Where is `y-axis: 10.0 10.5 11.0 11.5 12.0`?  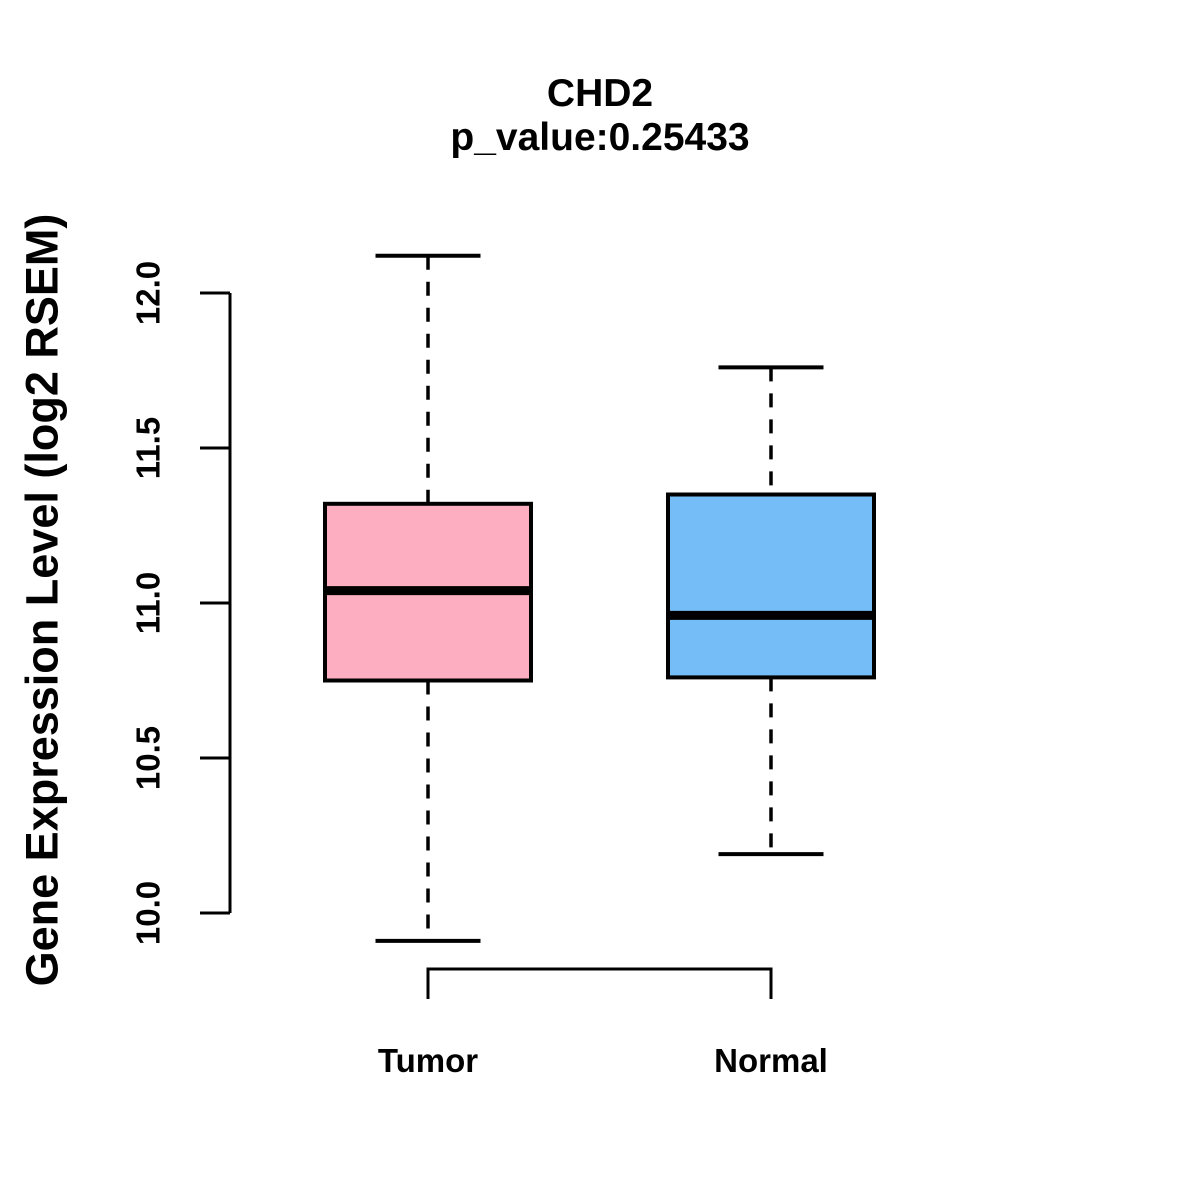 y-axis: 10.0 10.5 11.0 11.5 12.0 is located at coordinates (181, 603).